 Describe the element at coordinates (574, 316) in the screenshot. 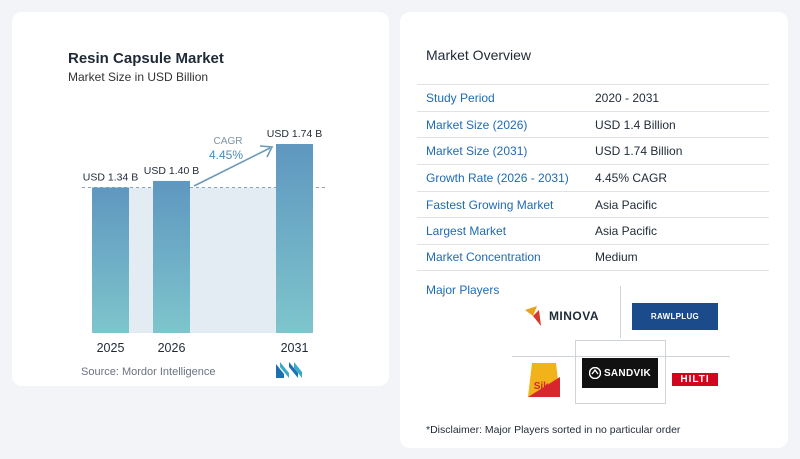

I see `minova-text: MINOVA` at that location.